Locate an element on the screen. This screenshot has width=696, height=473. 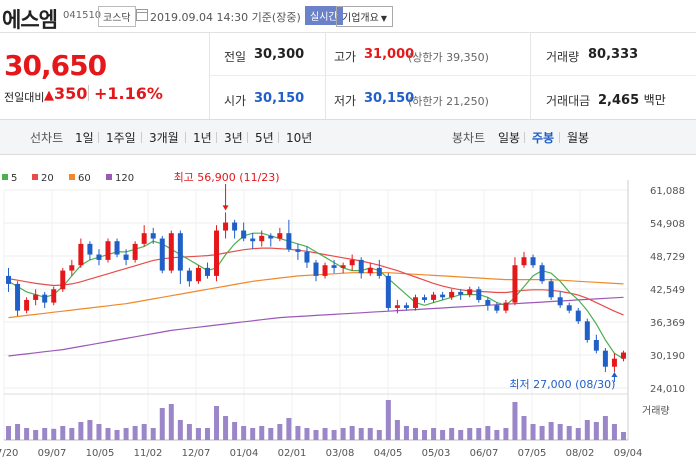
y-tick-label: 48,729 is located at coordinates (667, 257).